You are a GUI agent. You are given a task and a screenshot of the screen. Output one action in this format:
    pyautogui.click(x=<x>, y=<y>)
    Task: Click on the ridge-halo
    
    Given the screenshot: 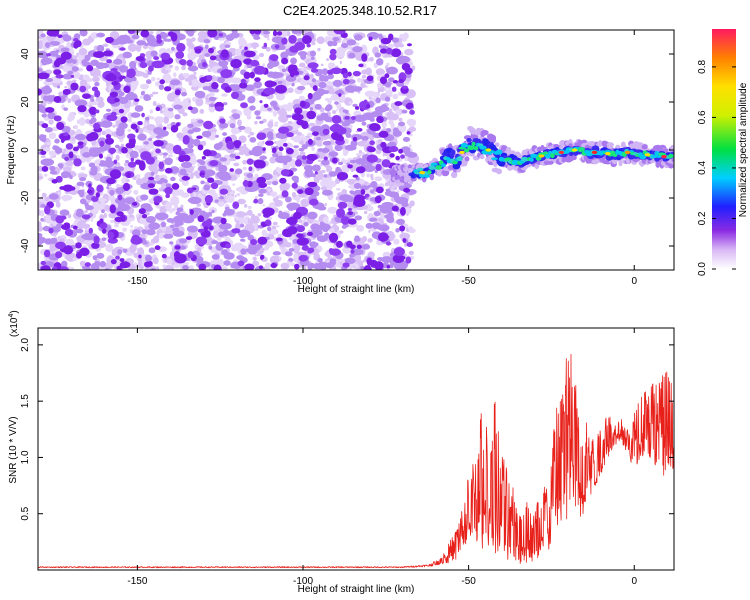 What is the action you would take?
    pyautogui.click(x=444, y=173)
    